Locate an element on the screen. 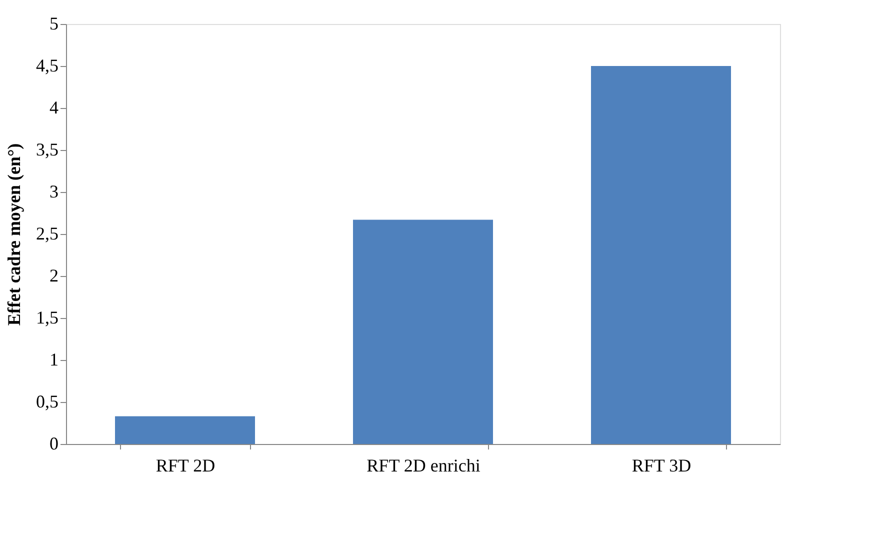 This screenshot has height=550, width=894. y-tick-label: 1,5 is located at coordinates (47, 318).